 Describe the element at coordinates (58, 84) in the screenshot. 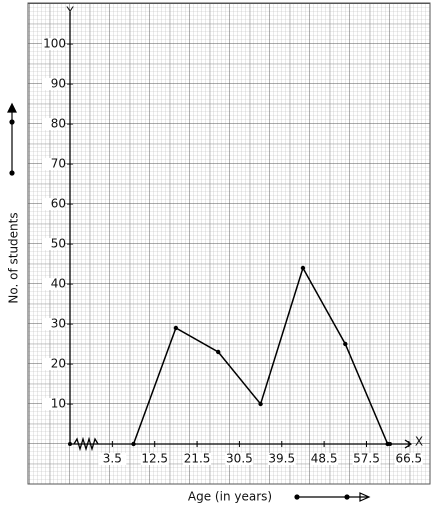

I see `y-tick-label: 90` at that location.